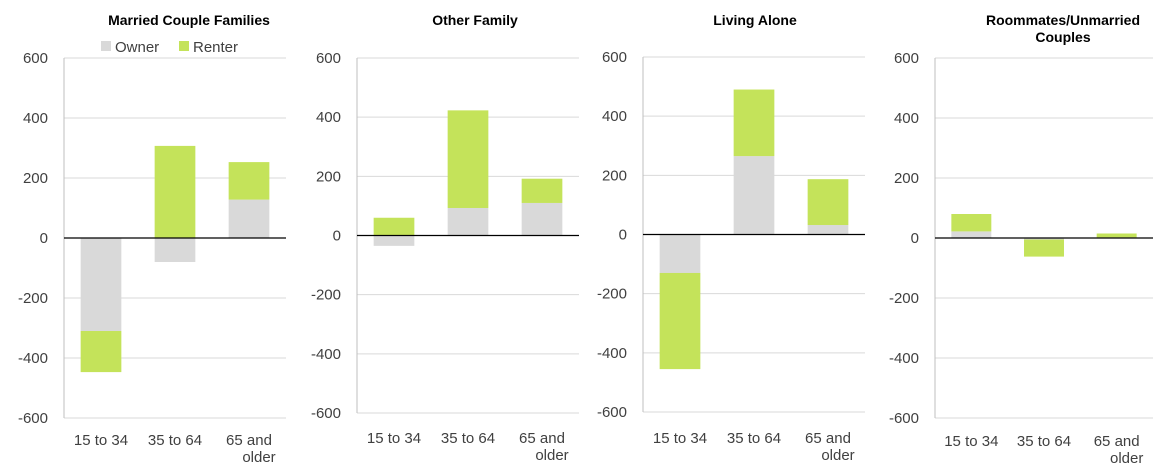 This screenshot has height=468, width=1153. I want to click on chart-title: Roommates/Unmarried Couples, so click(1063, 28).